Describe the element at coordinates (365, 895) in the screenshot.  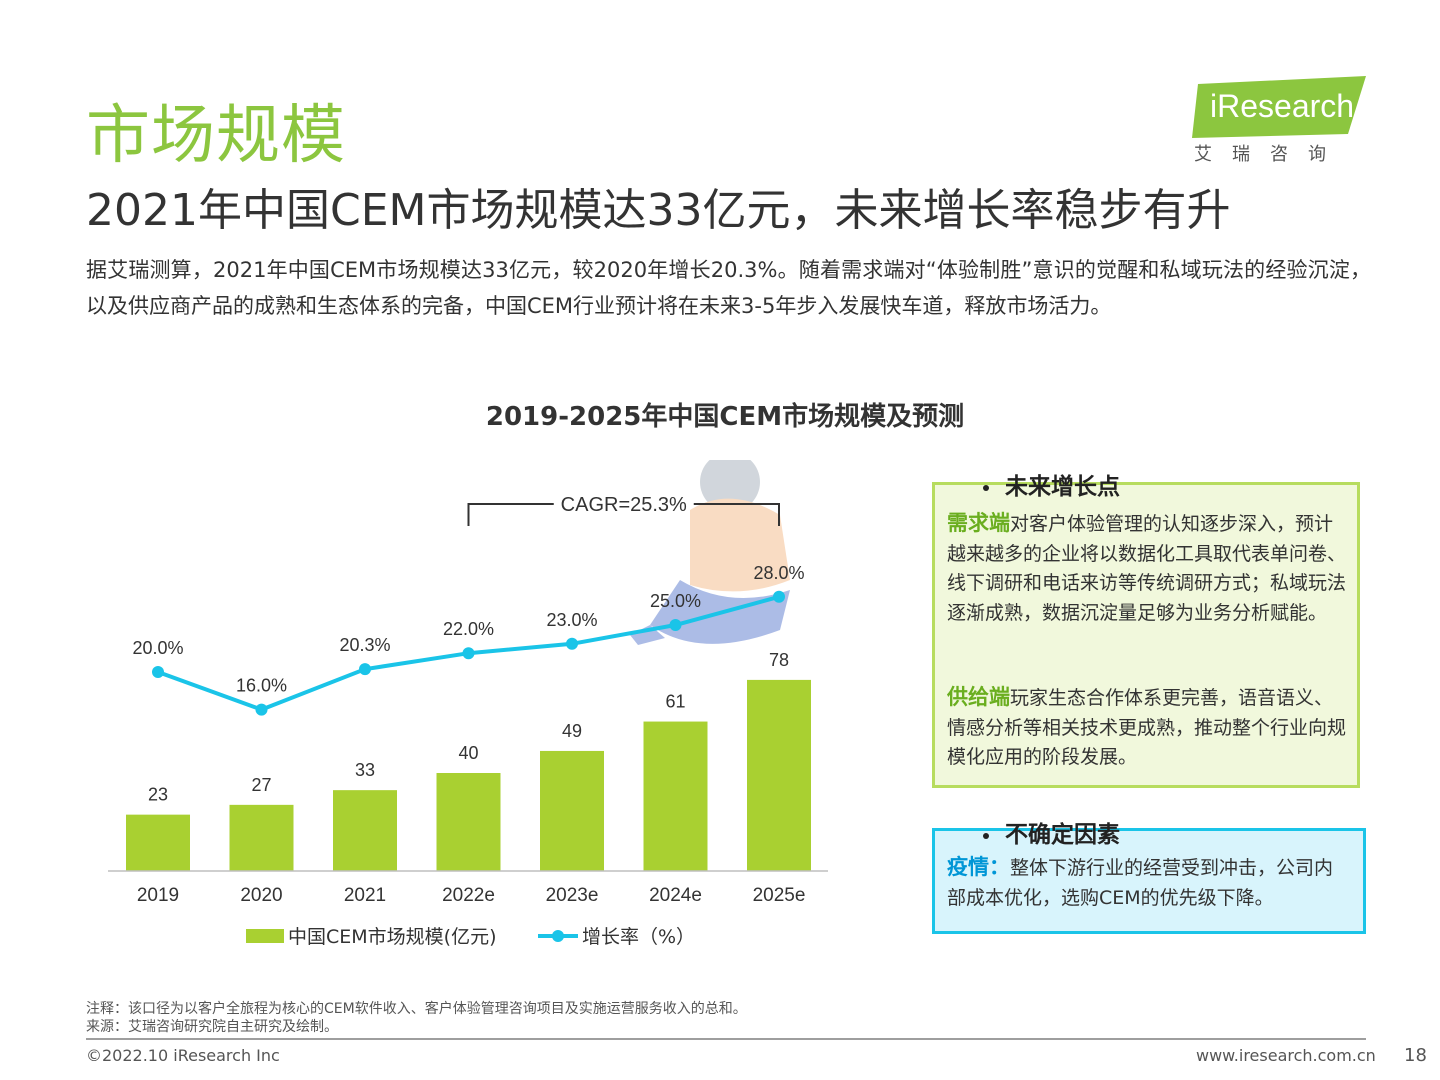
I see `x-tick-label: 2021` at that location.